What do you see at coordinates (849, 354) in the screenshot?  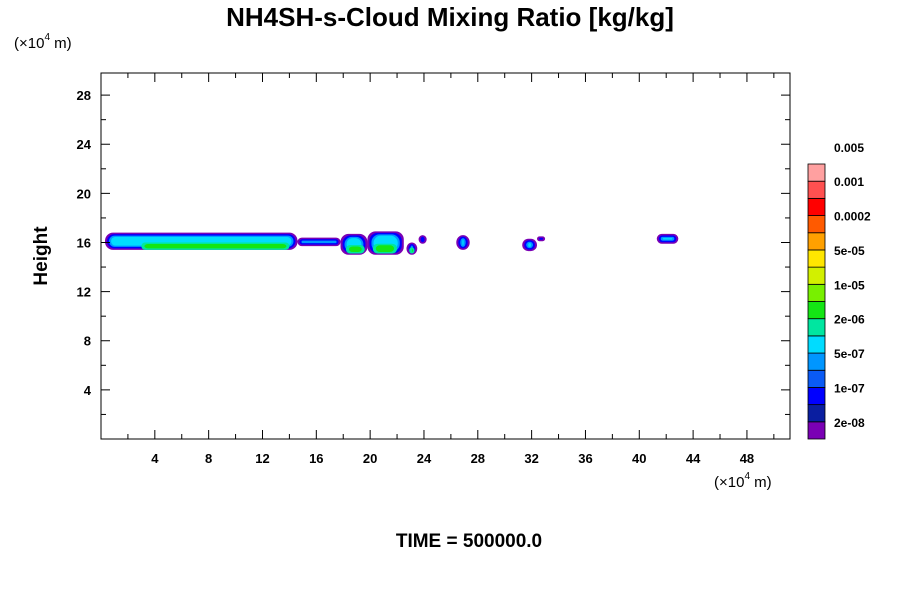 I see `legend-label: 5e-07` at bounding box center [849, 354].